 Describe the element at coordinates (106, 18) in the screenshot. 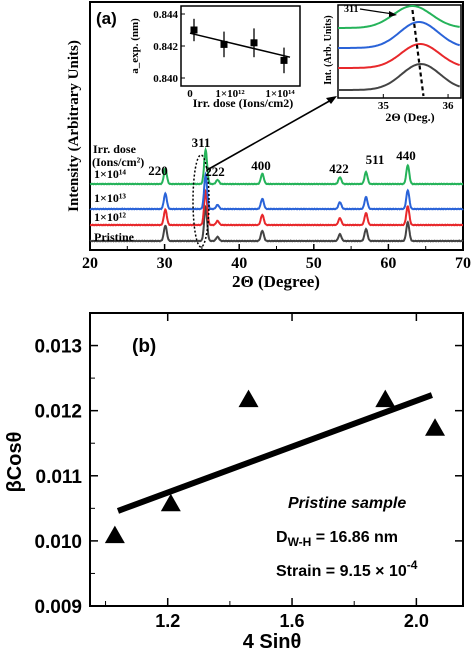

I see `panel-a-label: (a)` at that location.